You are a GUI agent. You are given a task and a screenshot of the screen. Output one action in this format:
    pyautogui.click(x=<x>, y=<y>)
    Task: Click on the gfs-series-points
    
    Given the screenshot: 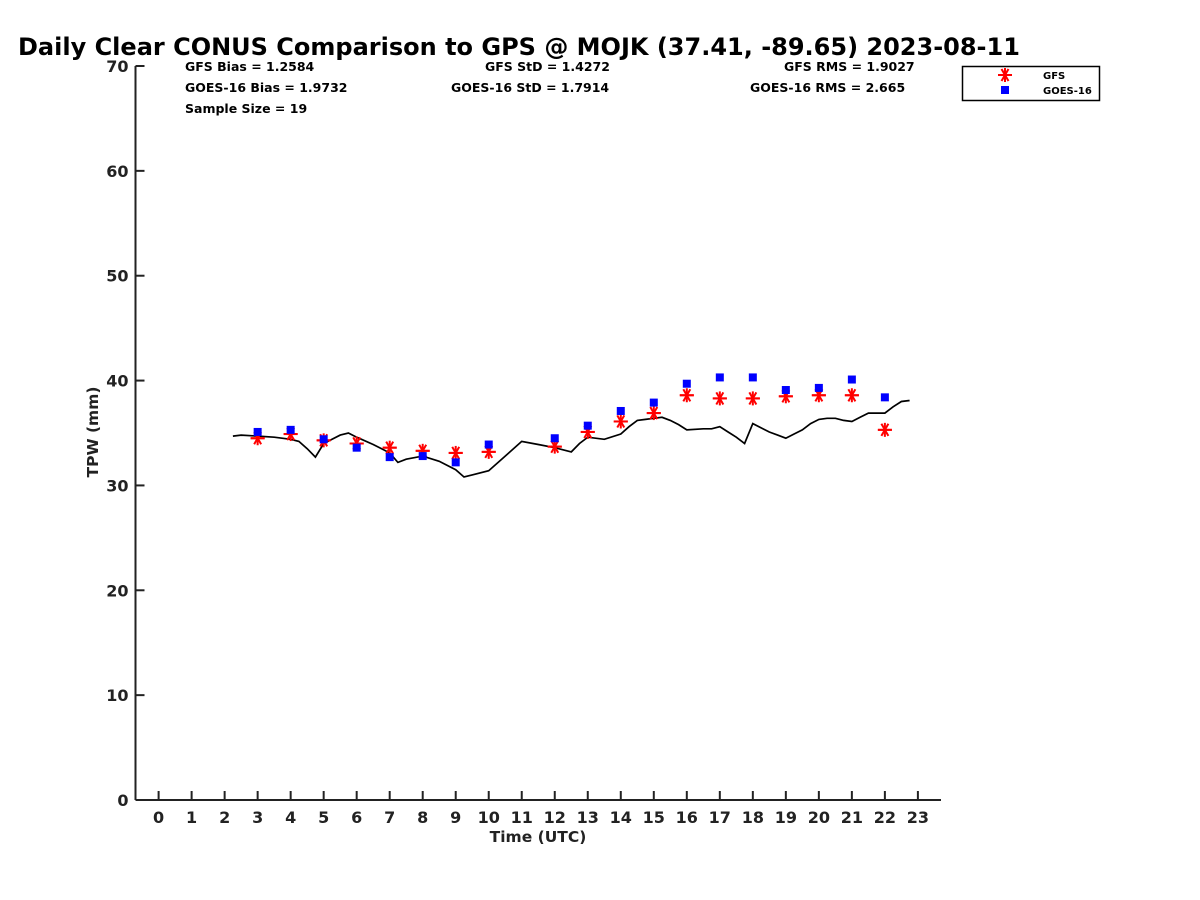 What is the action you would take?
    pyautogui.click(x=571, y=424)
    